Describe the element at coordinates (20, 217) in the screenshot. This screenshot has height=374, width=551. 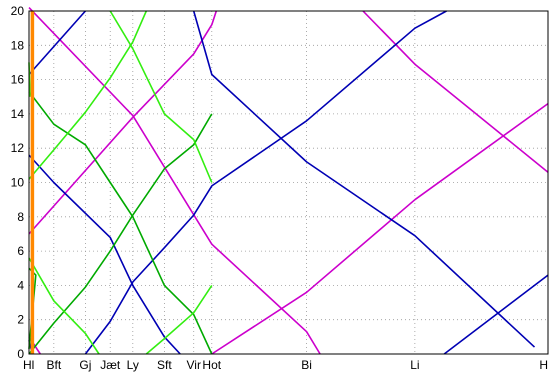
I see `y-tick-label: 8` at that location.